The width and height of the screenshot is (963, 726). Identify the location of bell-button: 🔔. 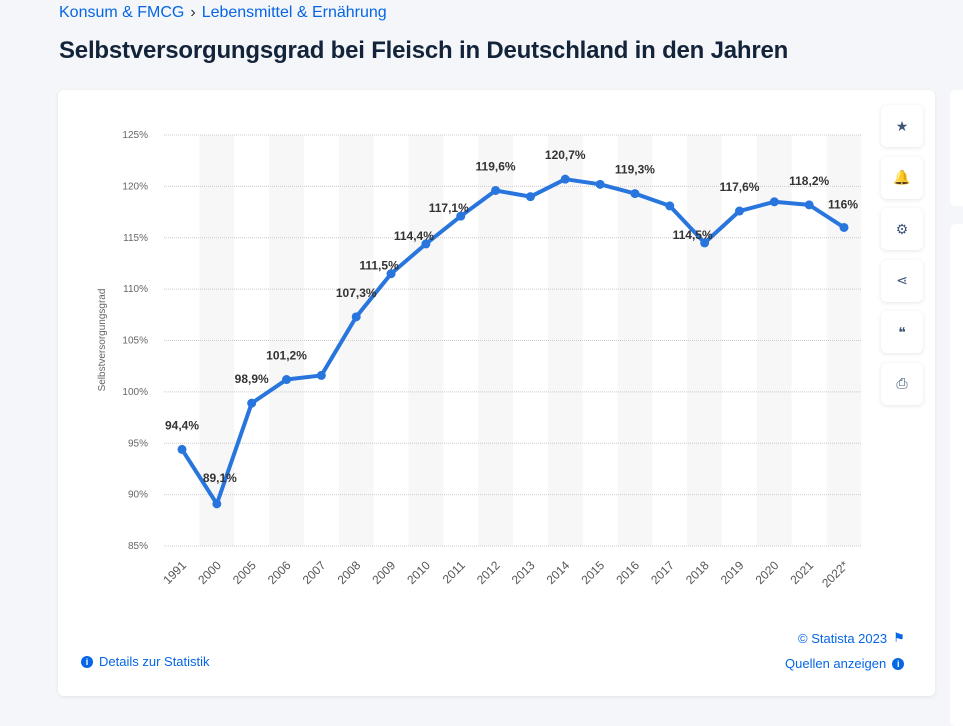
(902, 177).